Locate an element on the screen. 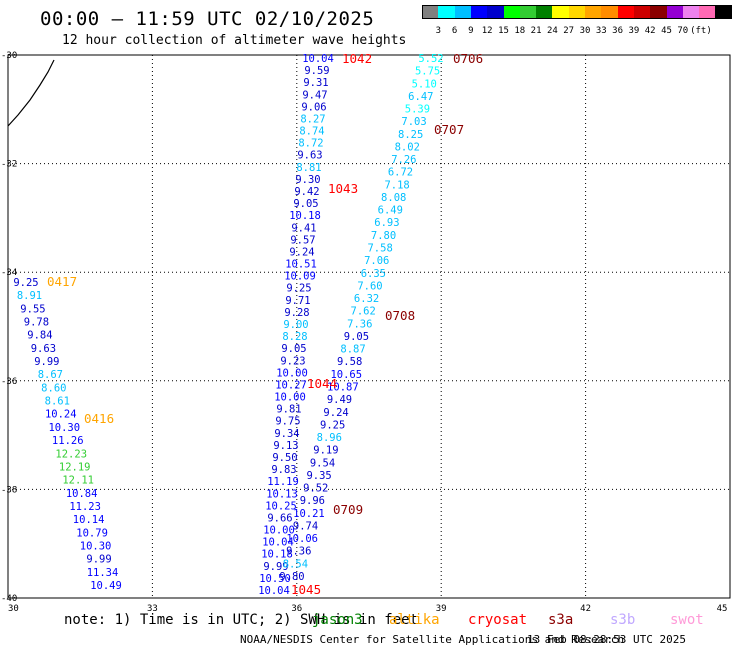 The image size is (740, 650). swh-value: 9.71 is located at coordinates (297, 301).